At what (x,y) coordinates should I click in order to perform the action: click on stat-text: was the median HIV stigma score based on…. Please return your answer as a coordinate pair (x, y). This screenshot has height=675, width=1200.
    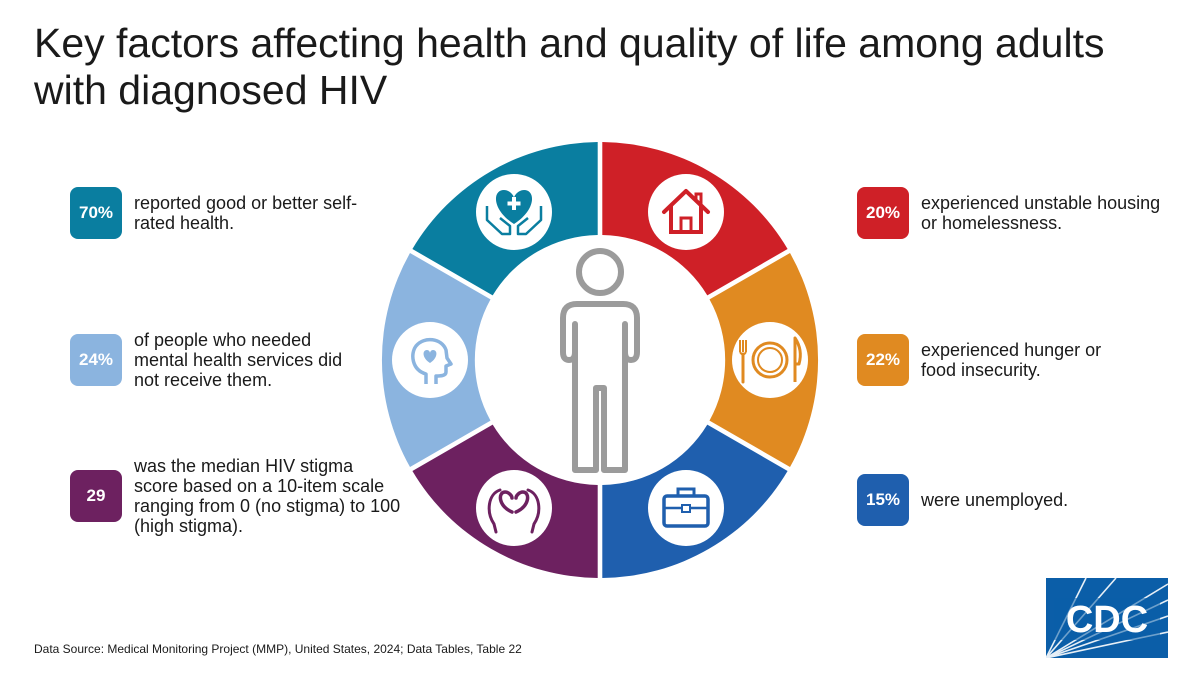
    Looking at the image, I should click on (267, 496).